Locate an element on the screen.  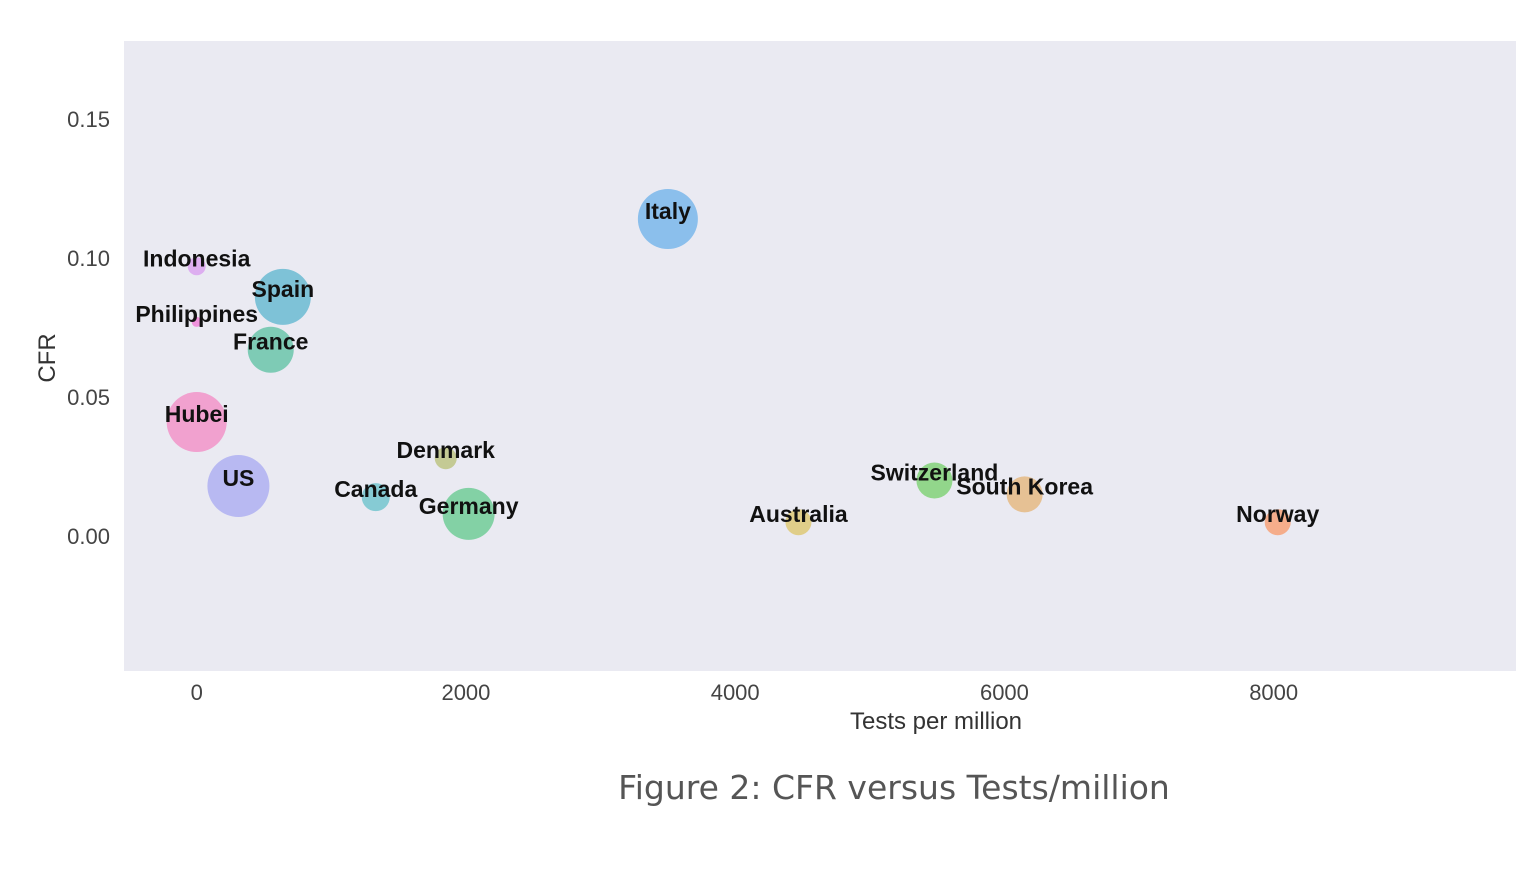
y-tick-label: 0.00 is located at coordinates (88, 536).